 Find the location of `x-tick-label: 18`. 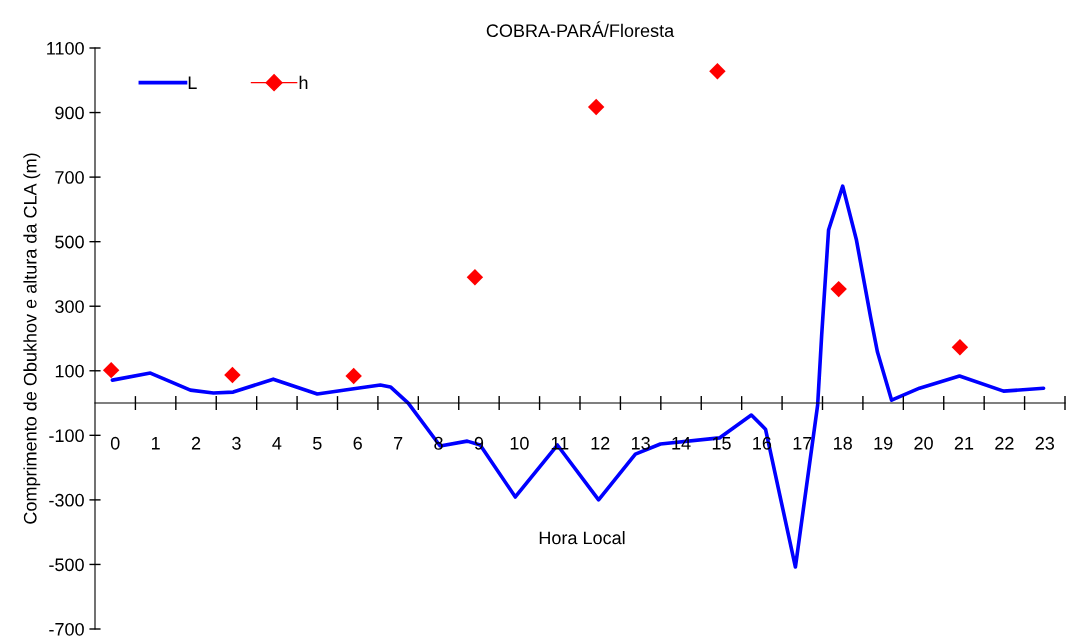

x-tick-label: 18 is located at coordinates (843, 443).